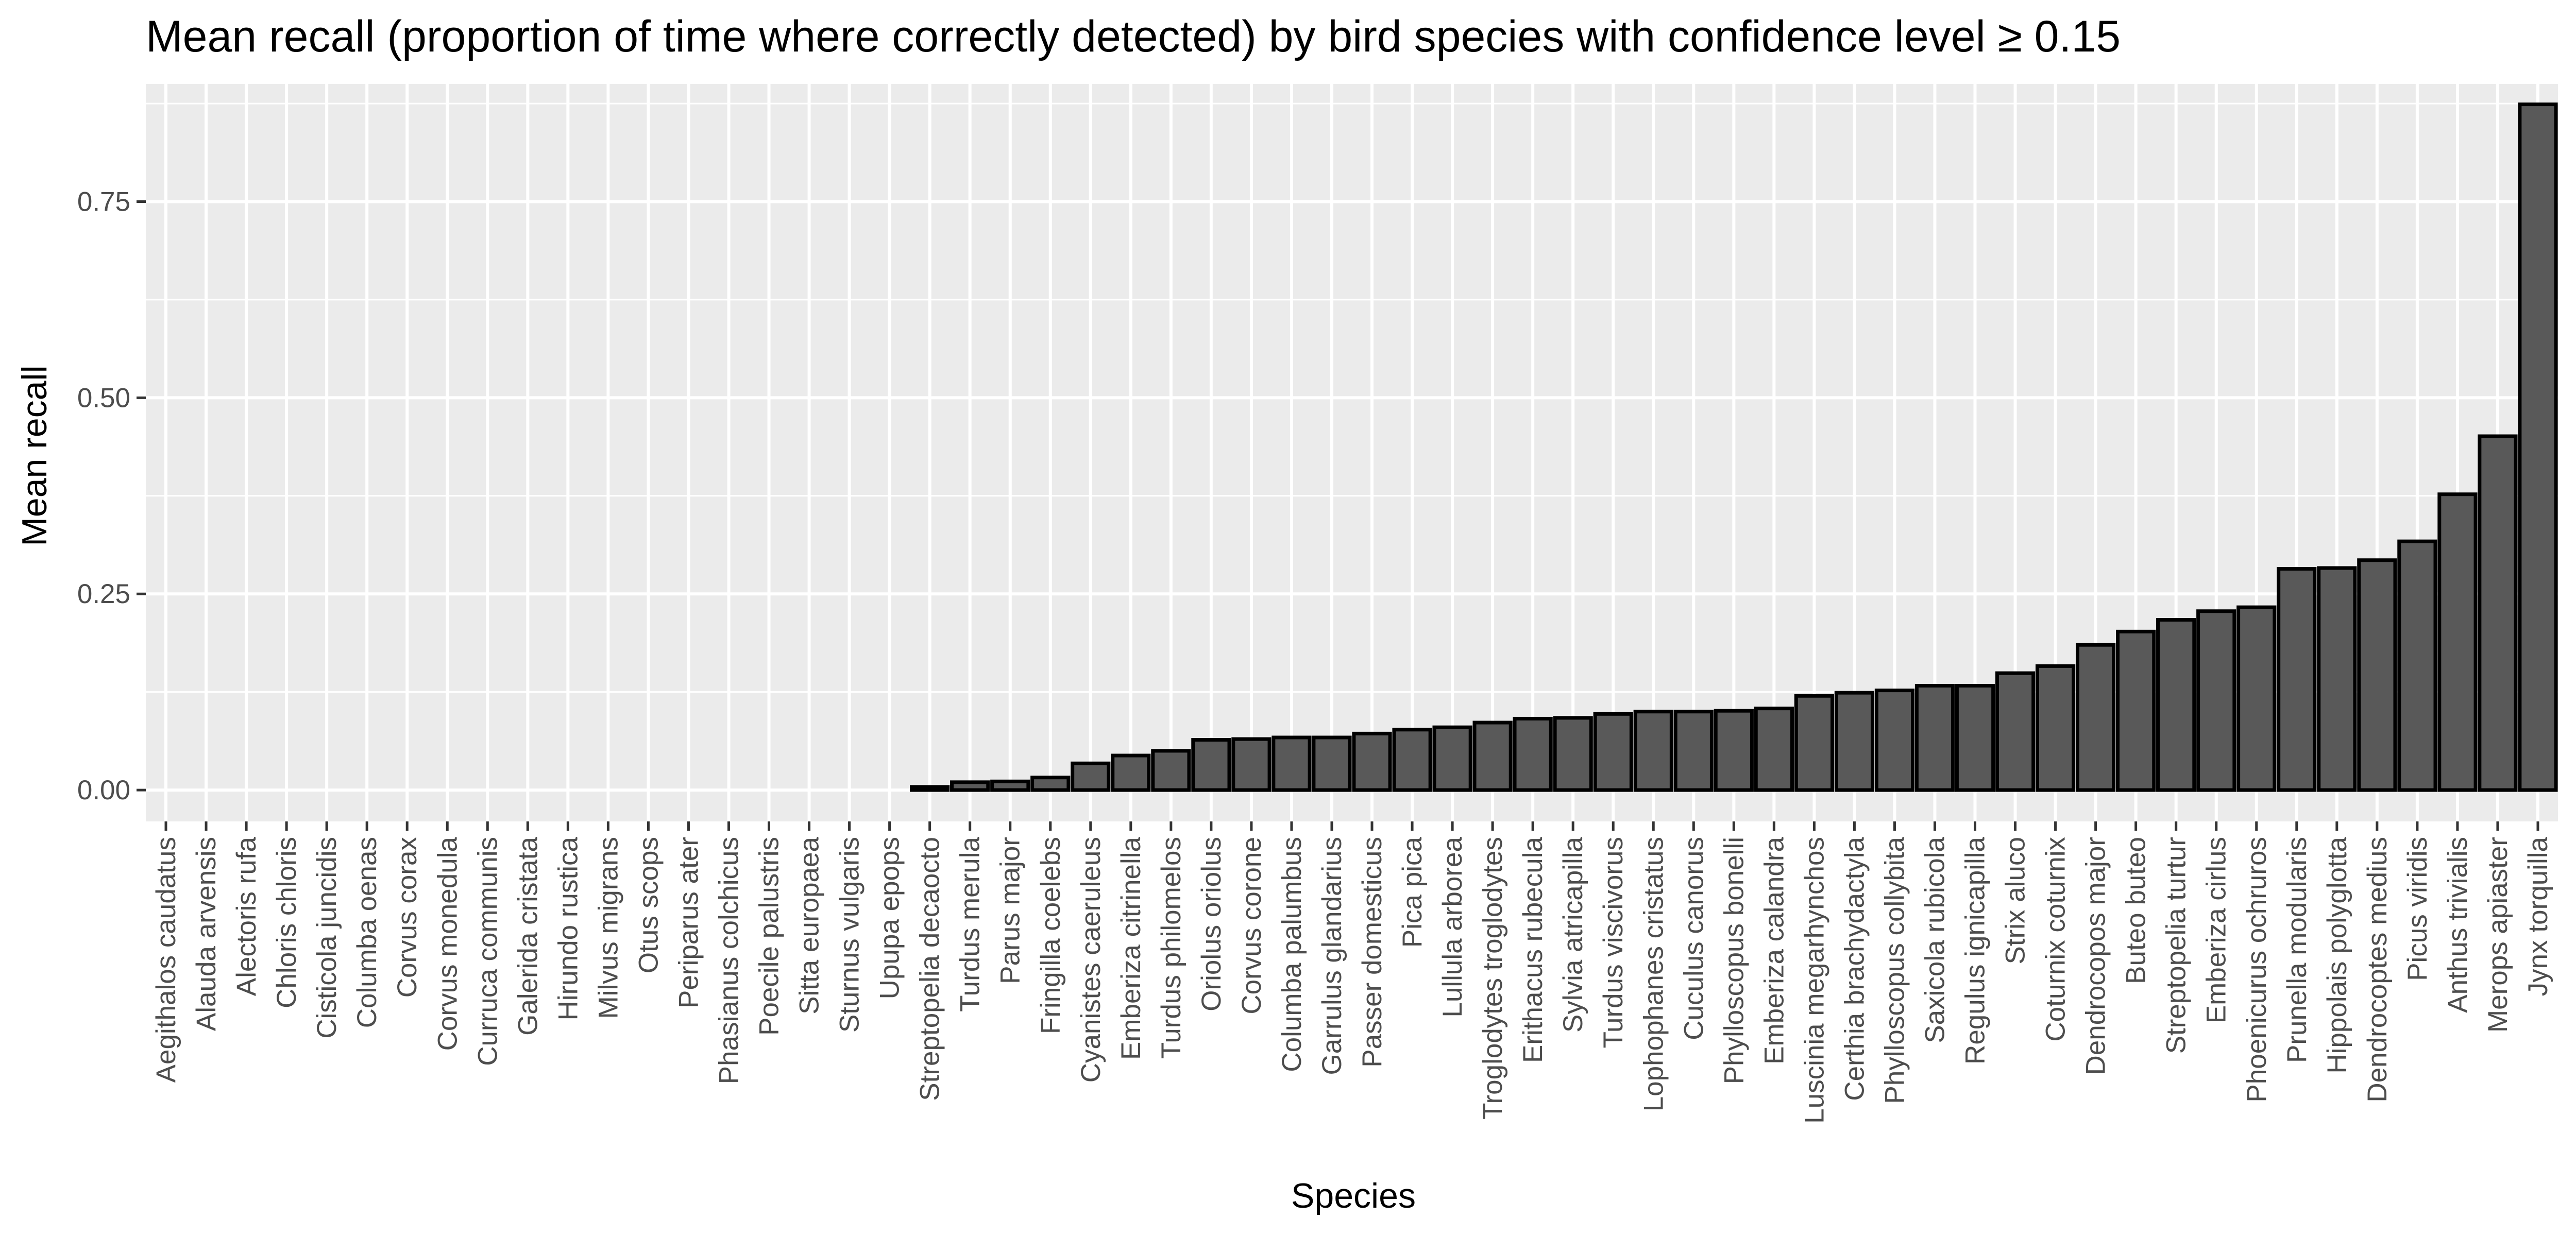  Describe the element at coordinates (1010, 911) in the screenshot. I see `x-tick-label: Parus major` at that location.